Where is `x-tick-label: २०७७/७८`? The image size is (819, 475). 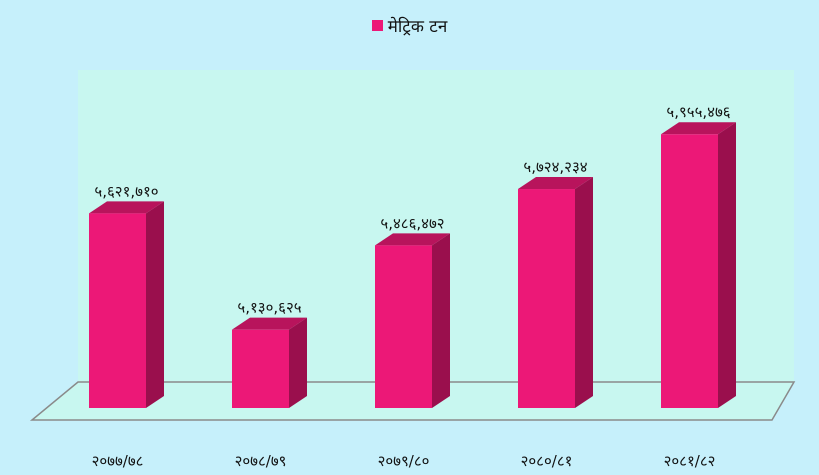
x-tick-label: २०७७/७८ is located at coordinates (118, 461).